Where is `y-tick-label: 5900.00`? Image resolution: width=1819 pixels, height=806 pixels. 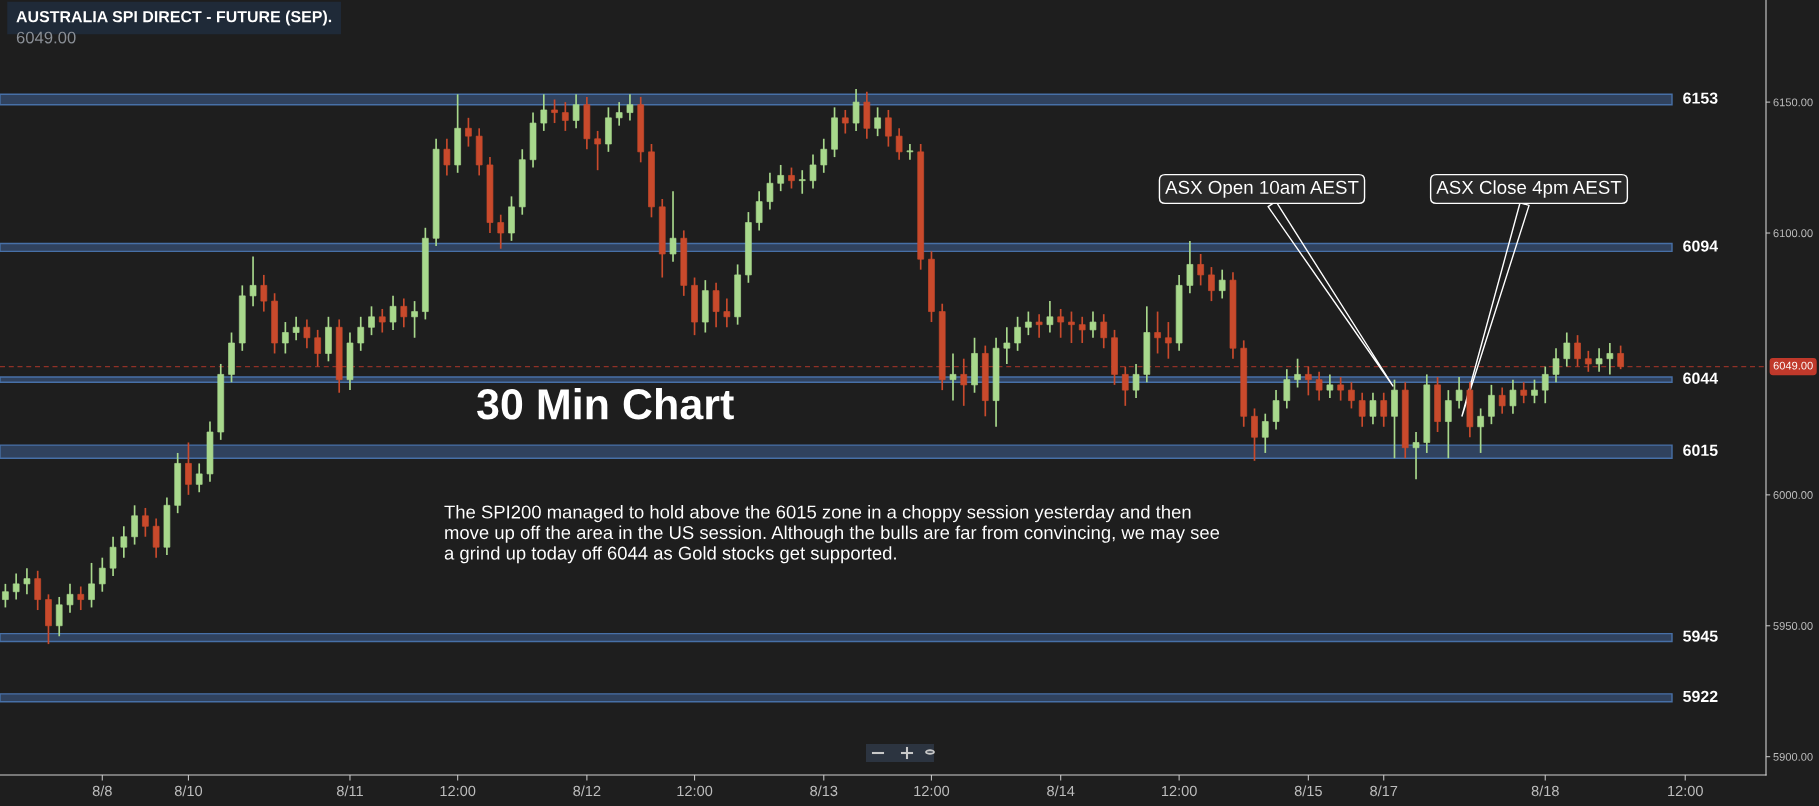 y-tick-label: 5900.00 is located at coordinates (1793, 756).